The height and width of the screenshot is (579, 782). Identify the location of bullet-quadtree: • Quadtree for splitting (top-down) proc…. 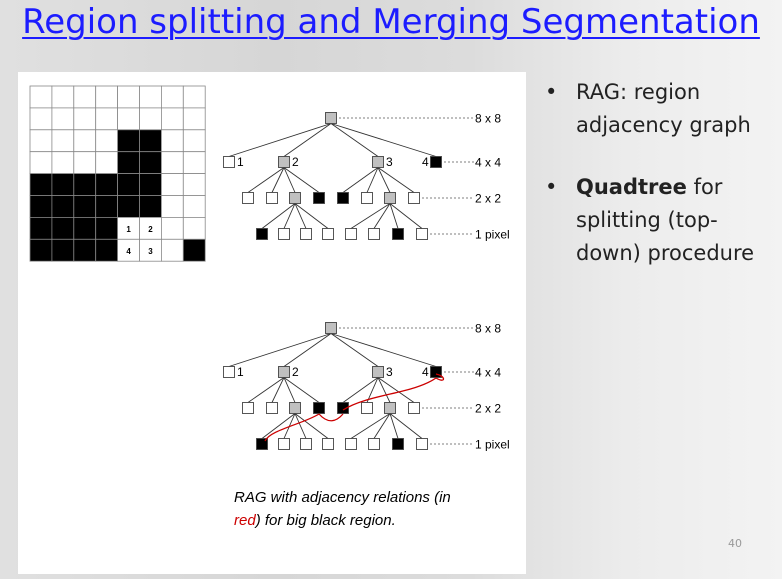
(660, 220).